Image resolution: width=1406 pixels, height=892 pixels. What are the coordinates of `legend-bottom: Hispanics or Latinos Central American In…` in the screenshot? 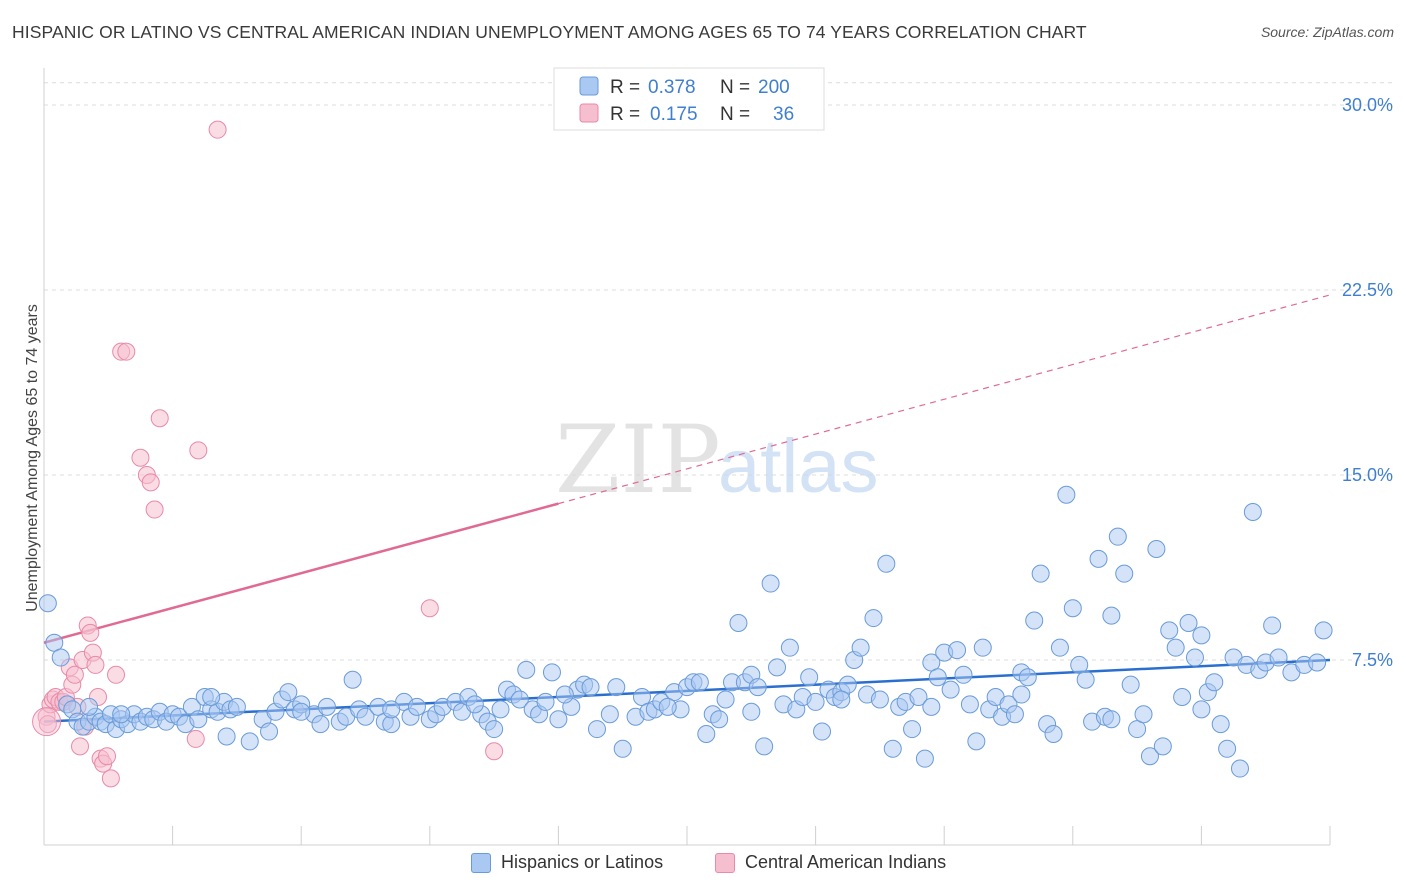 It's located at (703, 865).